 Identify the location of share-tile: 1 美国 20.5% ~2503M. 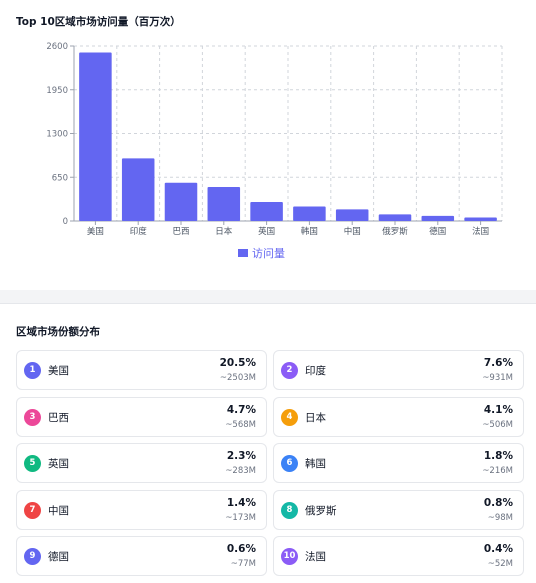
(141, 370).